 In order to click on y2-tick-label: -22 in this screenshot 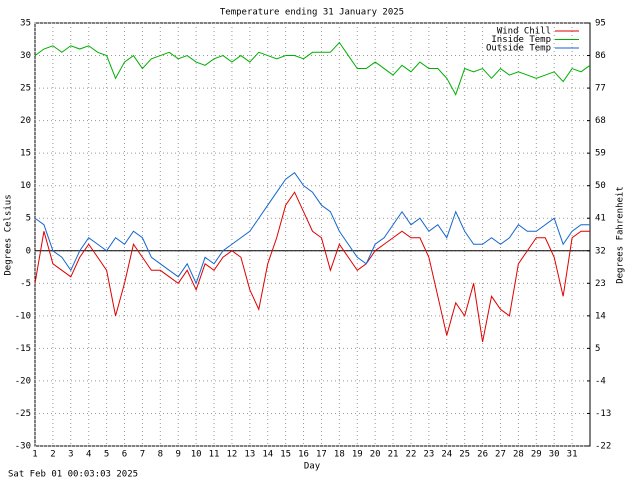, I will do `click(603, 447)`.